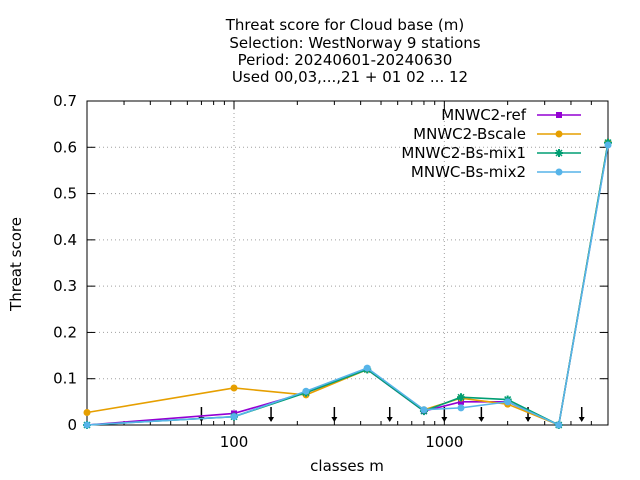  What do you see at coordinates (65, 379) in the screenshot?
I see `y-tick-label: 0.1` at bounding box center [65, 379].